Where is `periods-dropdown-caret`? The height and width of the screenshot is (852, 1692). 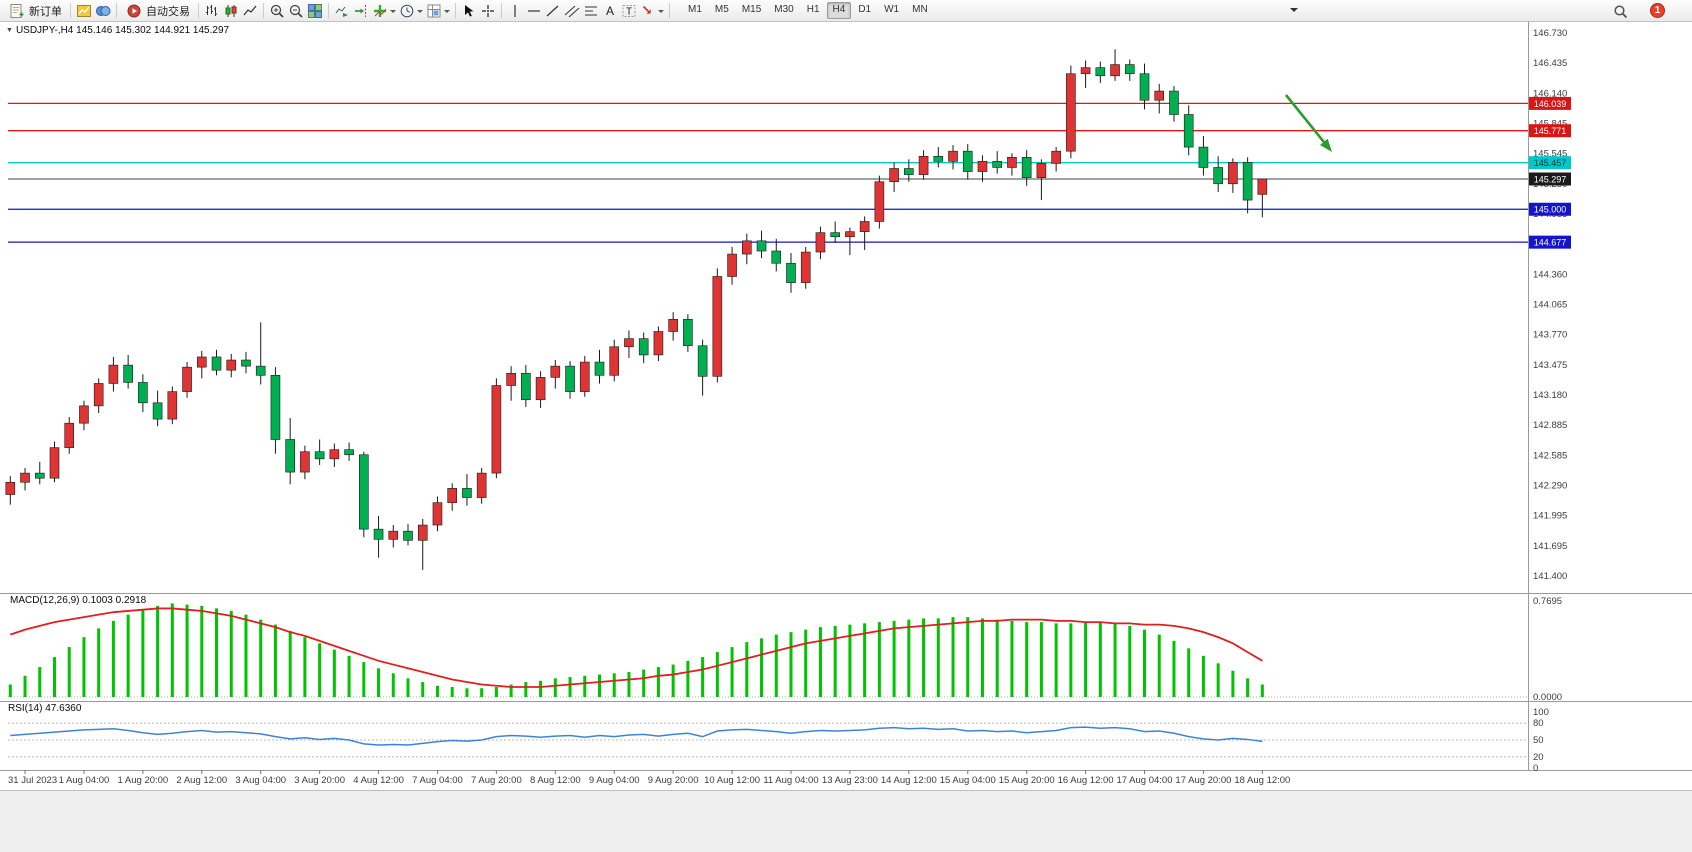
periods-dropdown-caret is located at coordinates (420, 13).